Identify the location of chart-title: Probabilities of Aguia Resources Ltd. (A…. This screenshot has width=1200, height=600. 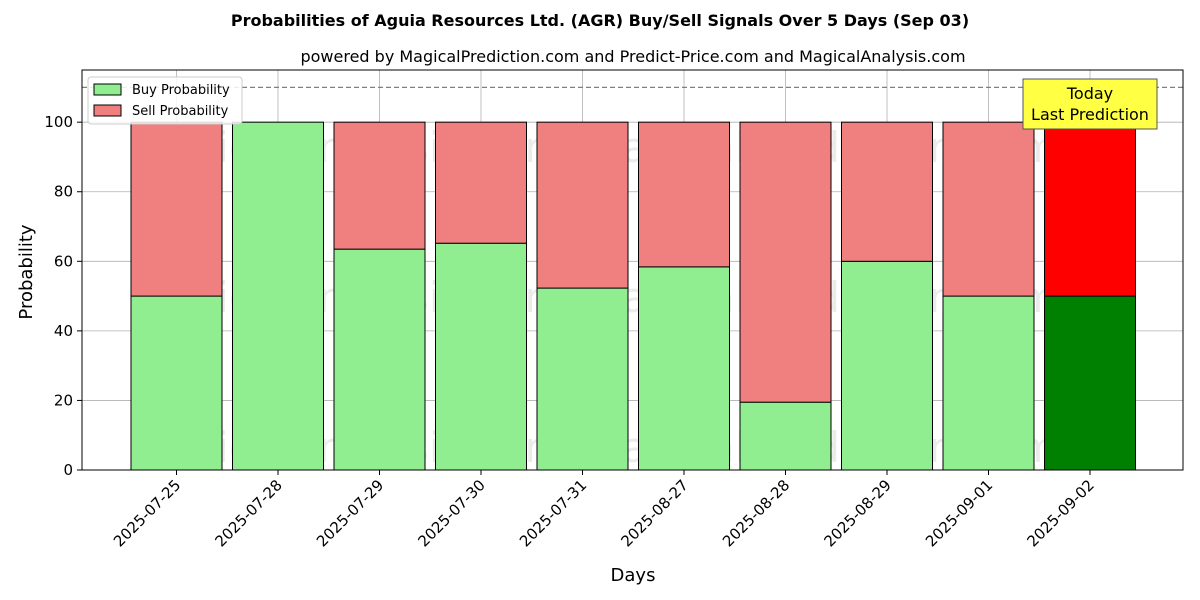
(600, 20).